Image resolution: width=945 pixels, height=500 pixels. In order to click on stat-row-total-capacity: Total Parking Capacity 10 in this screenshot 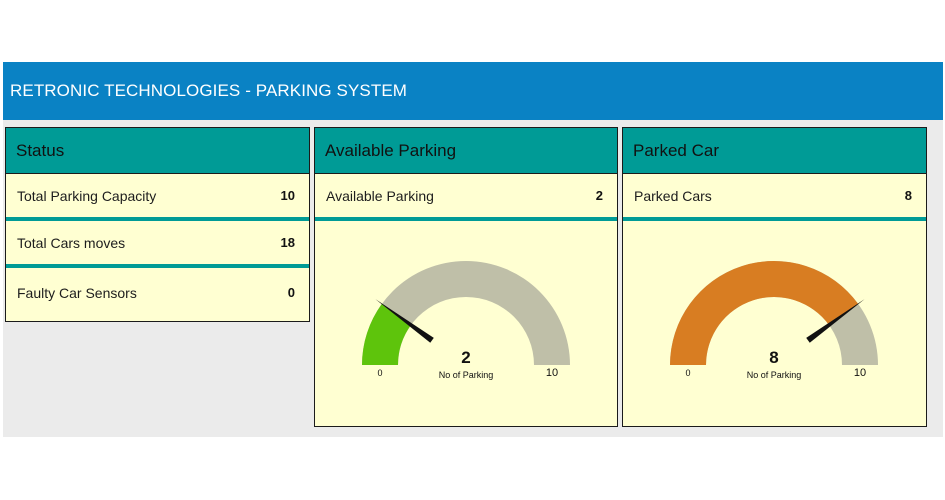, I will do `click(157, 197)`.